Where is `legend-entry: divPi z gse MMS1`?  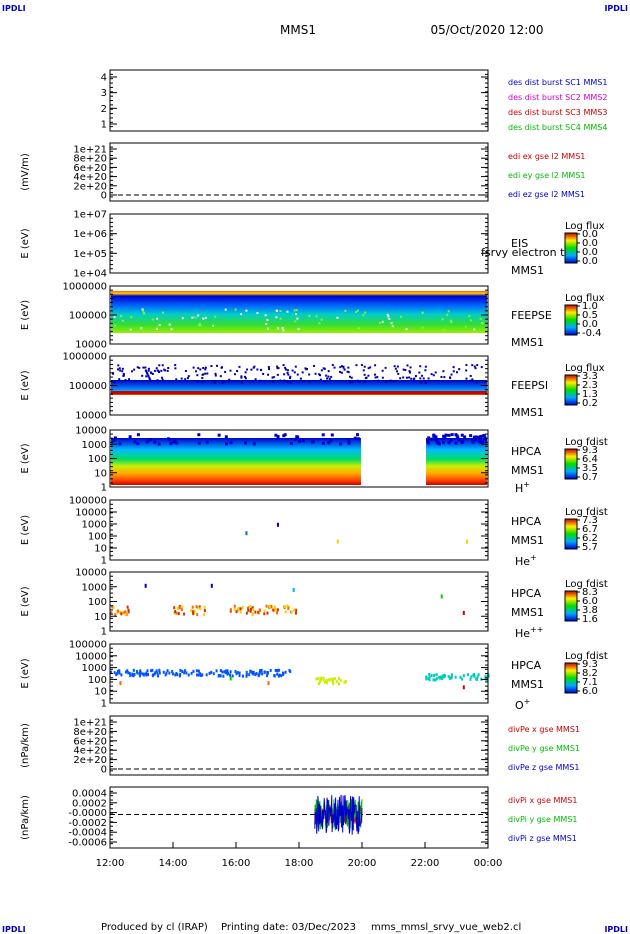
legend-entry: divPi z gse MMS1 is located at coordinates (542, 838).